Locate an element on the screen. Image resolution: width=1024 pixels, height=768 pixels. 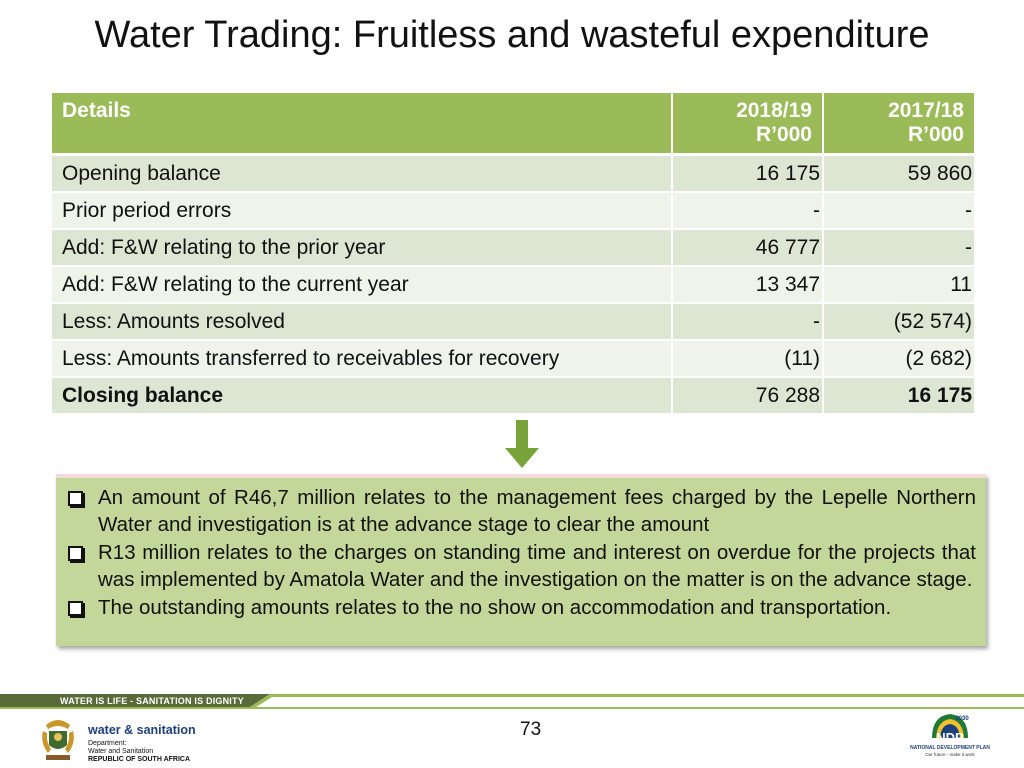
ndp-short: NDP is located at coordinates (950, 737).